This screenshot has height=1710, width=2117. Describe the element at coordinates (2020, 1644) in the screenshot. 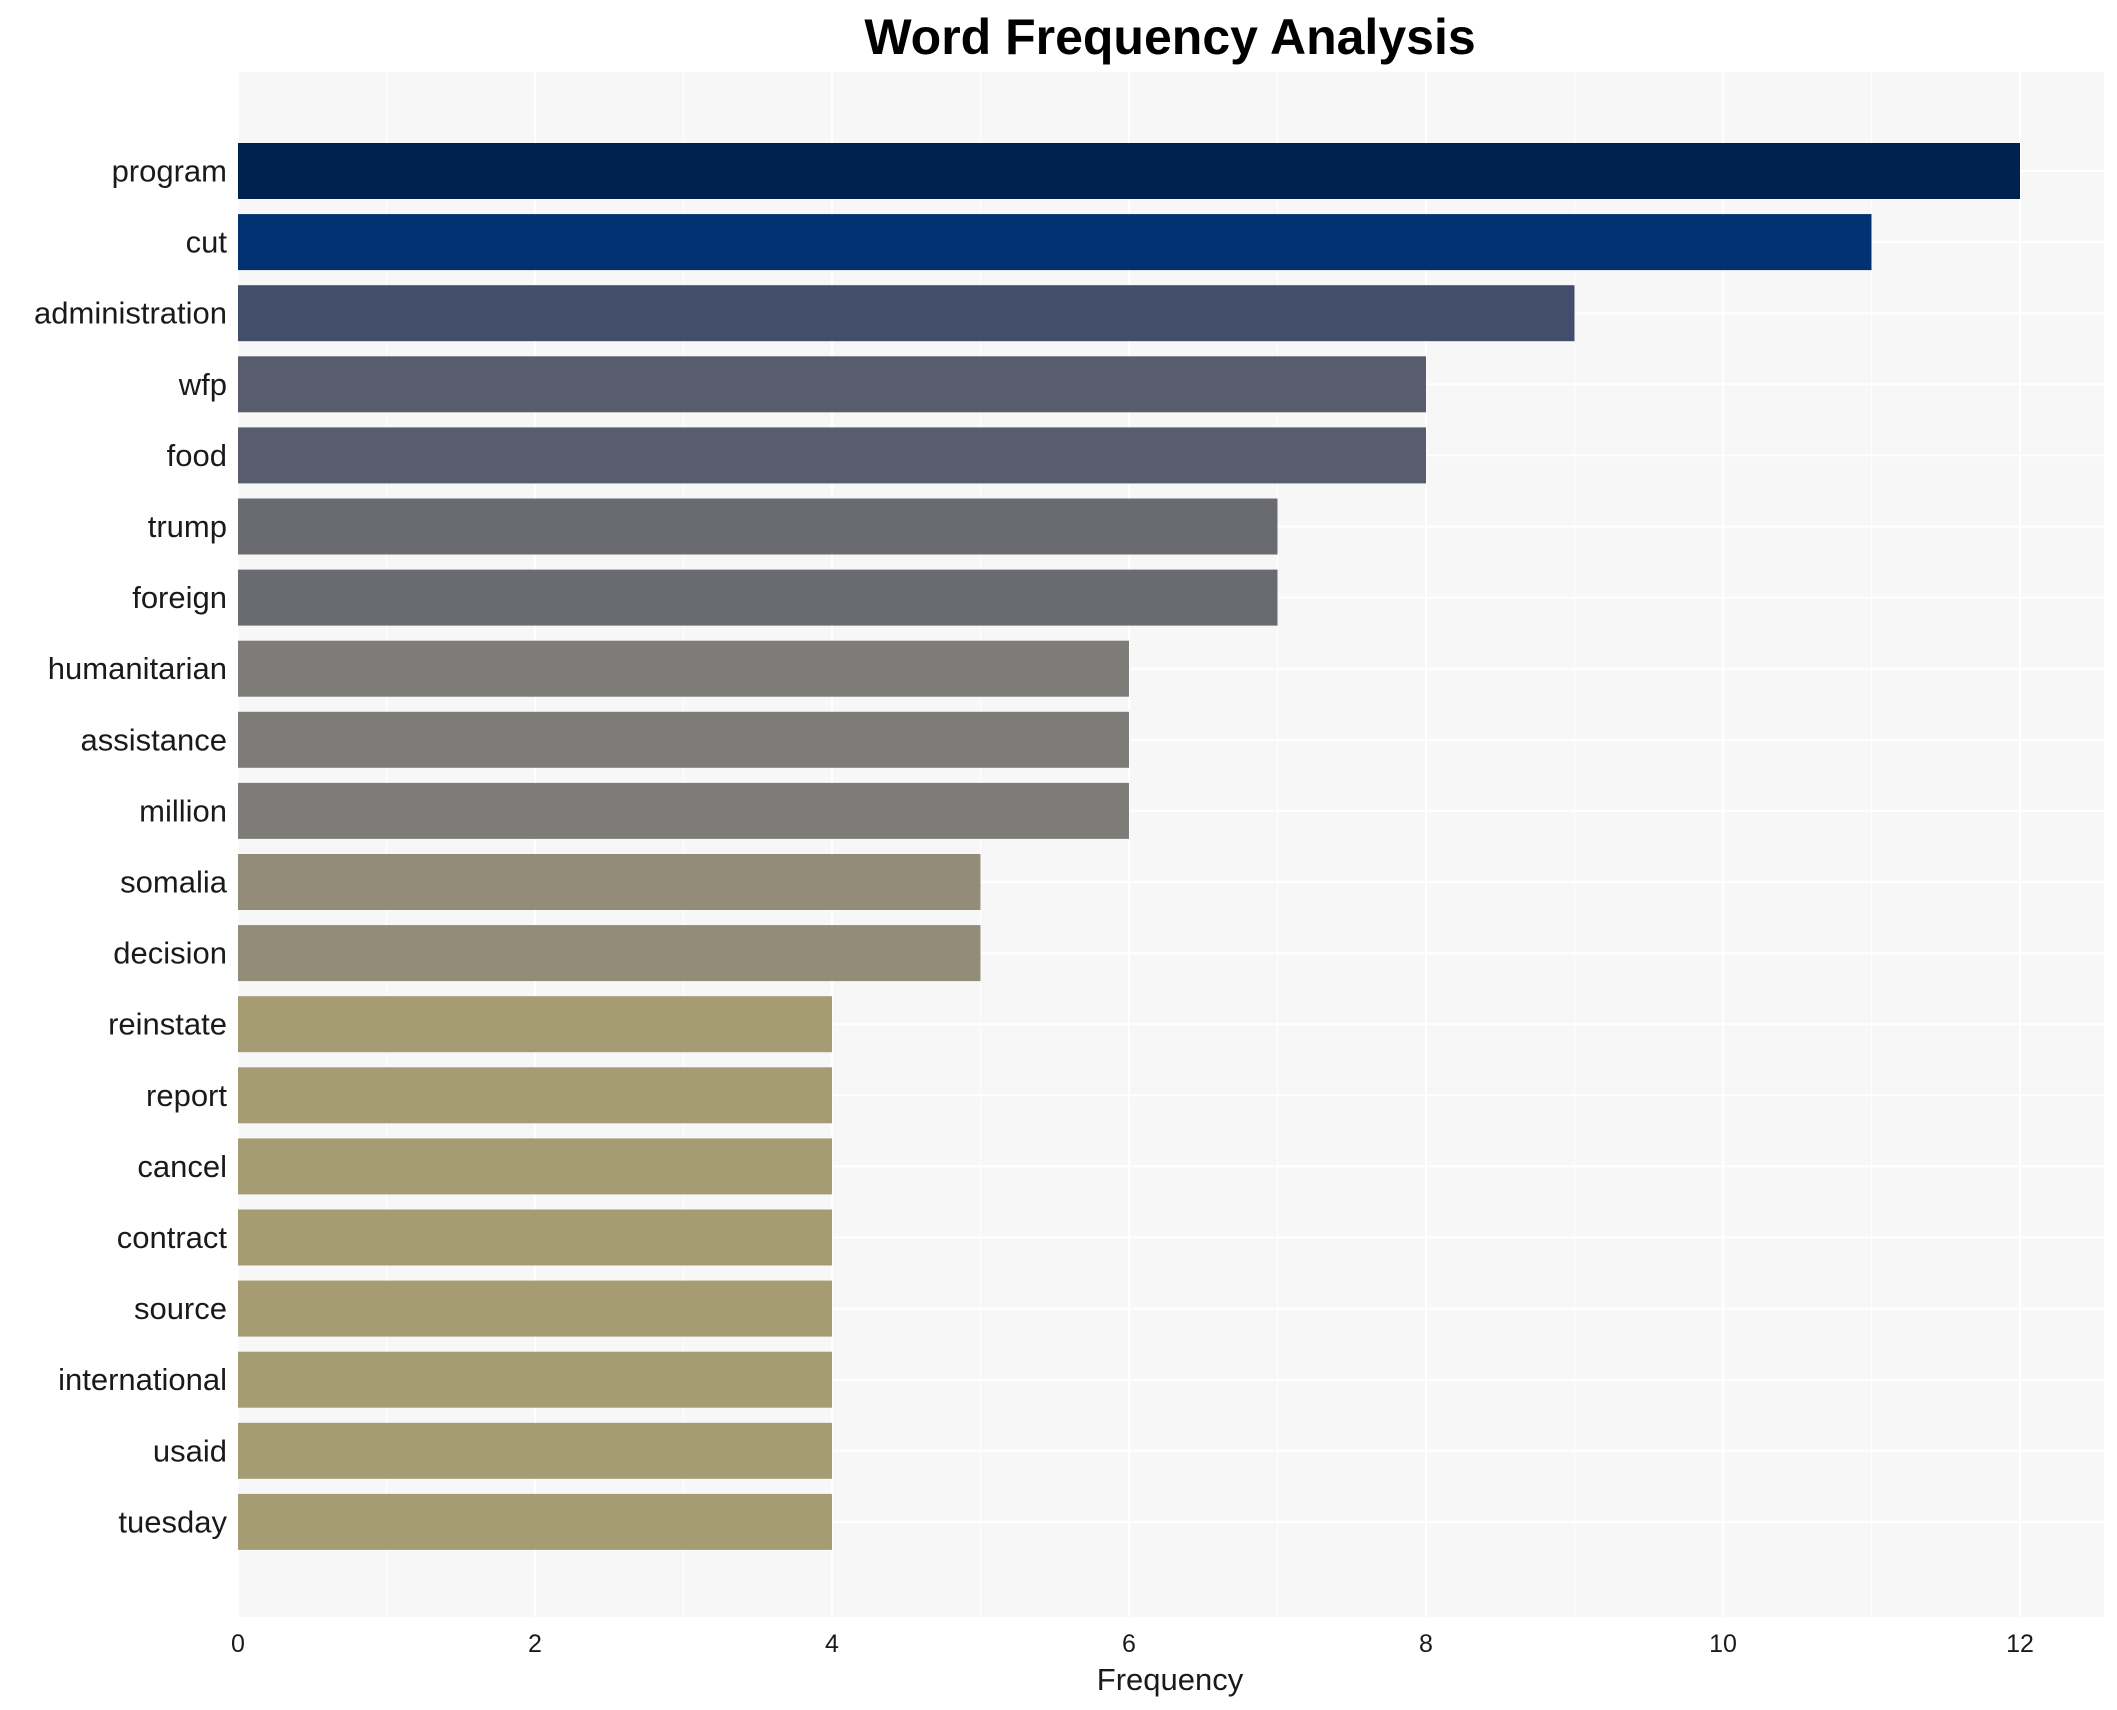

I see `x-tick-label: 12` at that location.